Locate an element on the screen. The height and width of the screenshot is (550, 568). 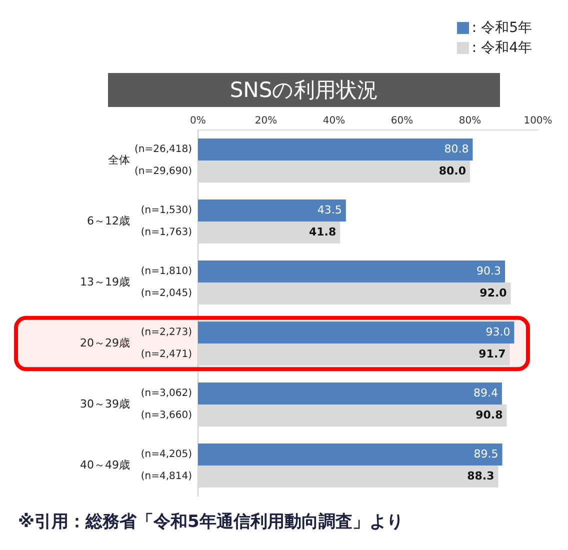
text: (n=3,660) is located at coordinates (166, 416).